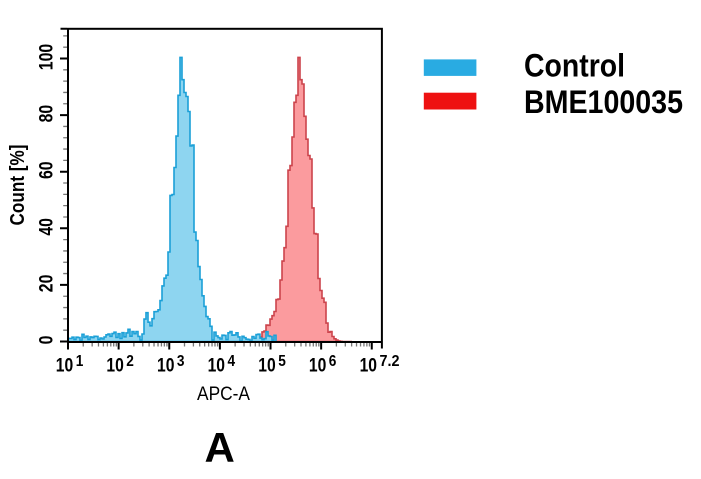 Image resolution: width=701 pixels, height=479 pixels. I want to click on svg-text: 0, so click(47, 340).